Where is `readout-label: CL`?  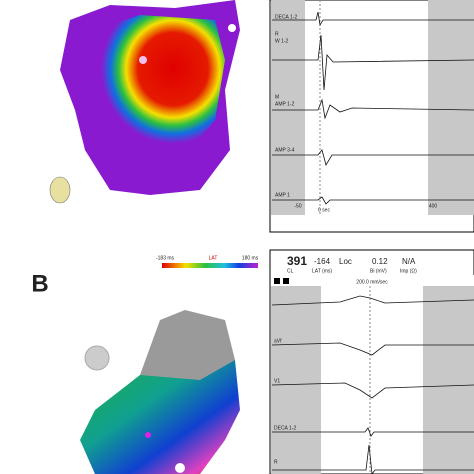 readout-label: CL is located at coordinates (290, 271).